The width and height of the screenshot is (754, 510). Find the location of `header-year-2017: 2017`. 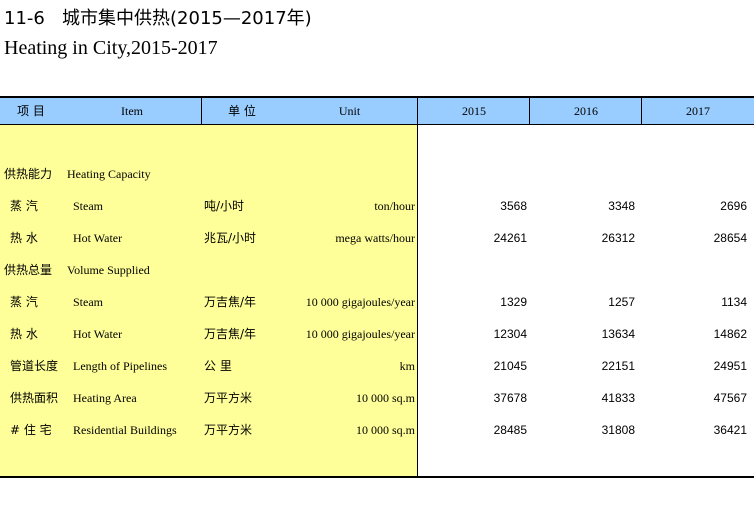

header-year-2017: 2017 is located at coordinates (698, 111).